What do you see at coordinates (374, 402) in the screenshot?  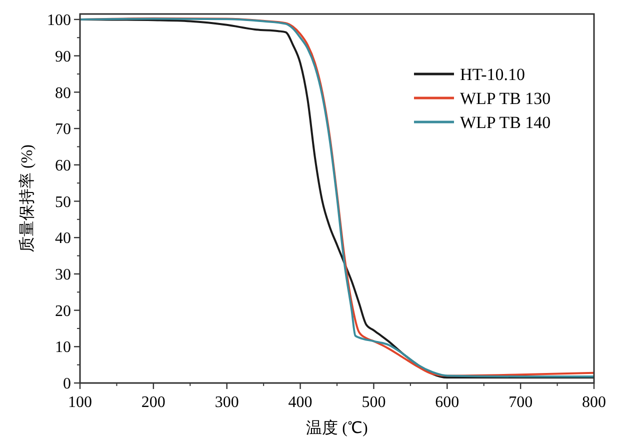 I see `x-tick-label: 500` at bounding box center [374, 402].